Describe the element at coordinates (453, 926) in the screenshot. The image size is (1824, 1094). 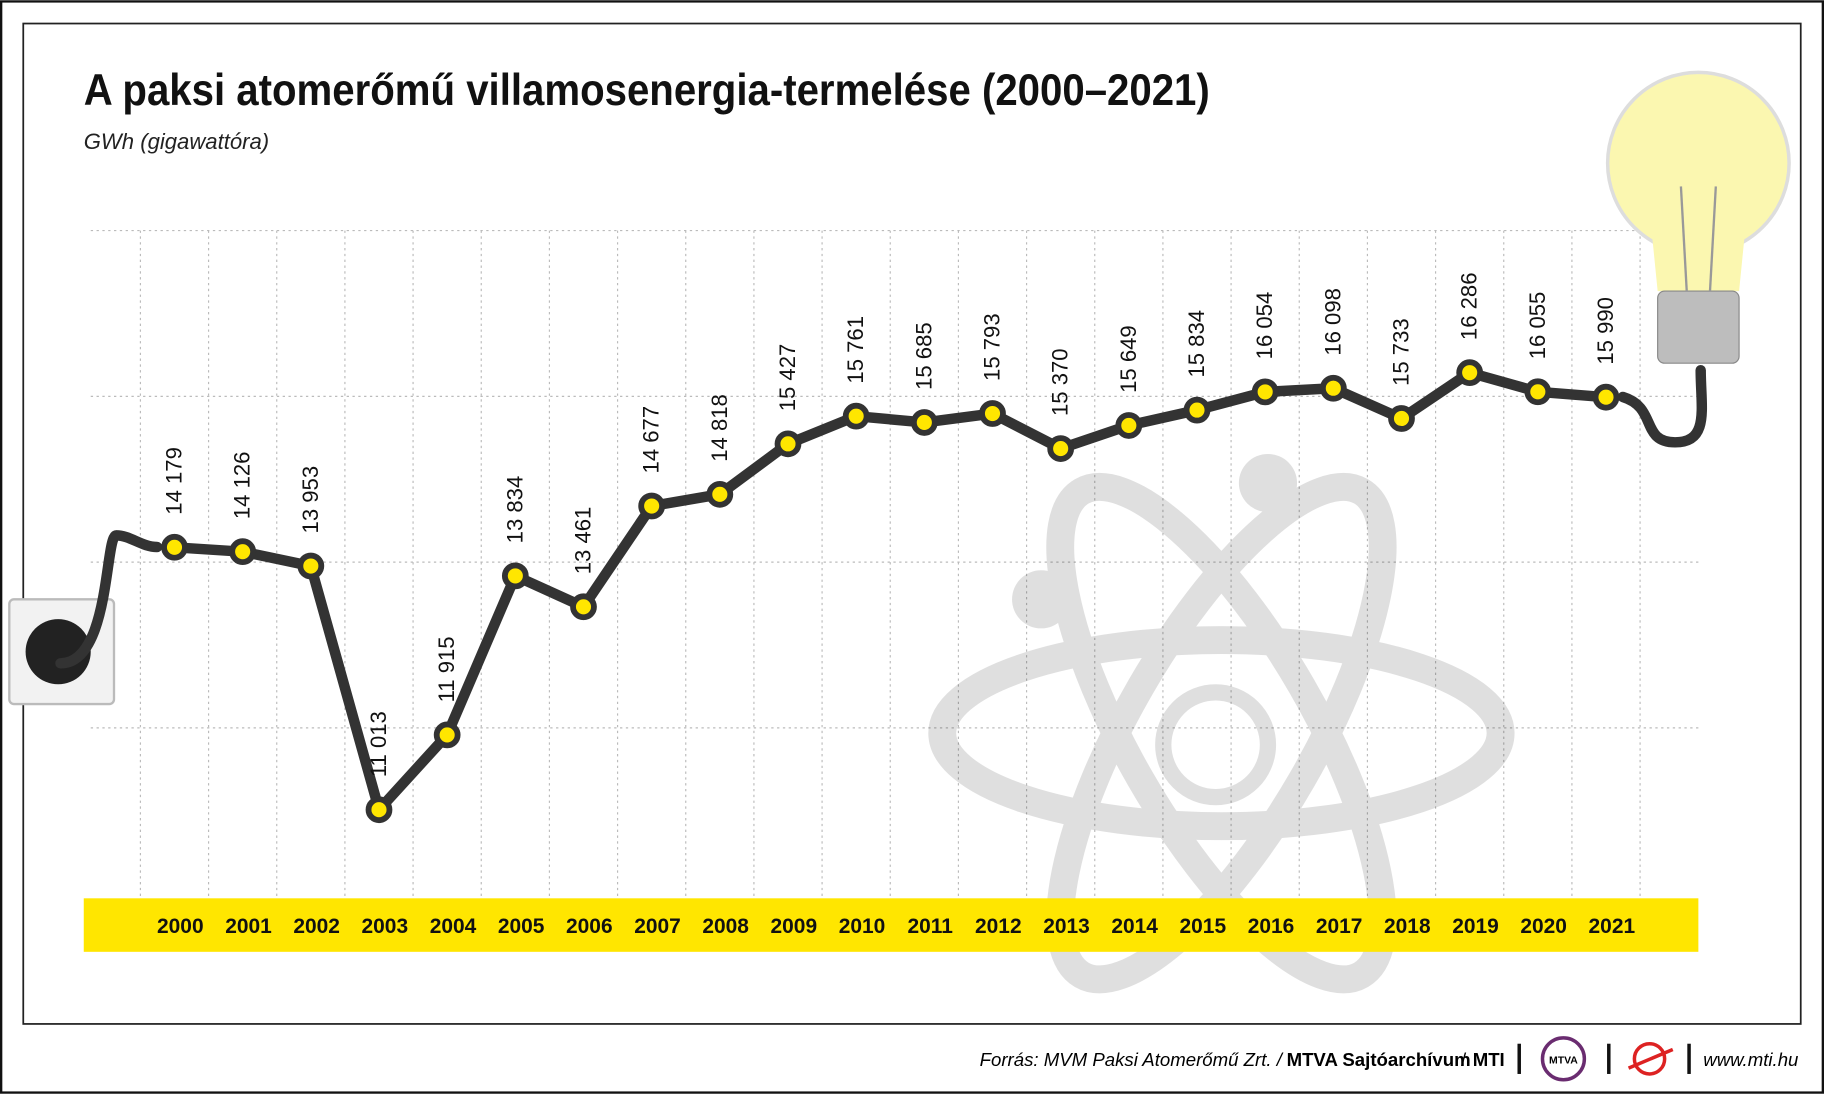
I see `x-tick-label: 2004` at that location.